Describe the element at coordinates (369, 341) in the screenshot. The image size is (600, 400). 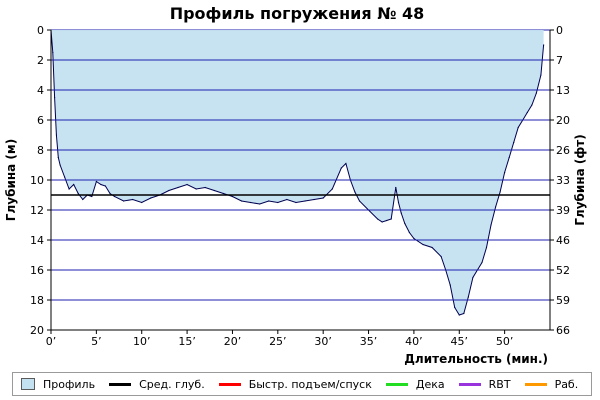
I see `x-tick-label: 35’` at that location.